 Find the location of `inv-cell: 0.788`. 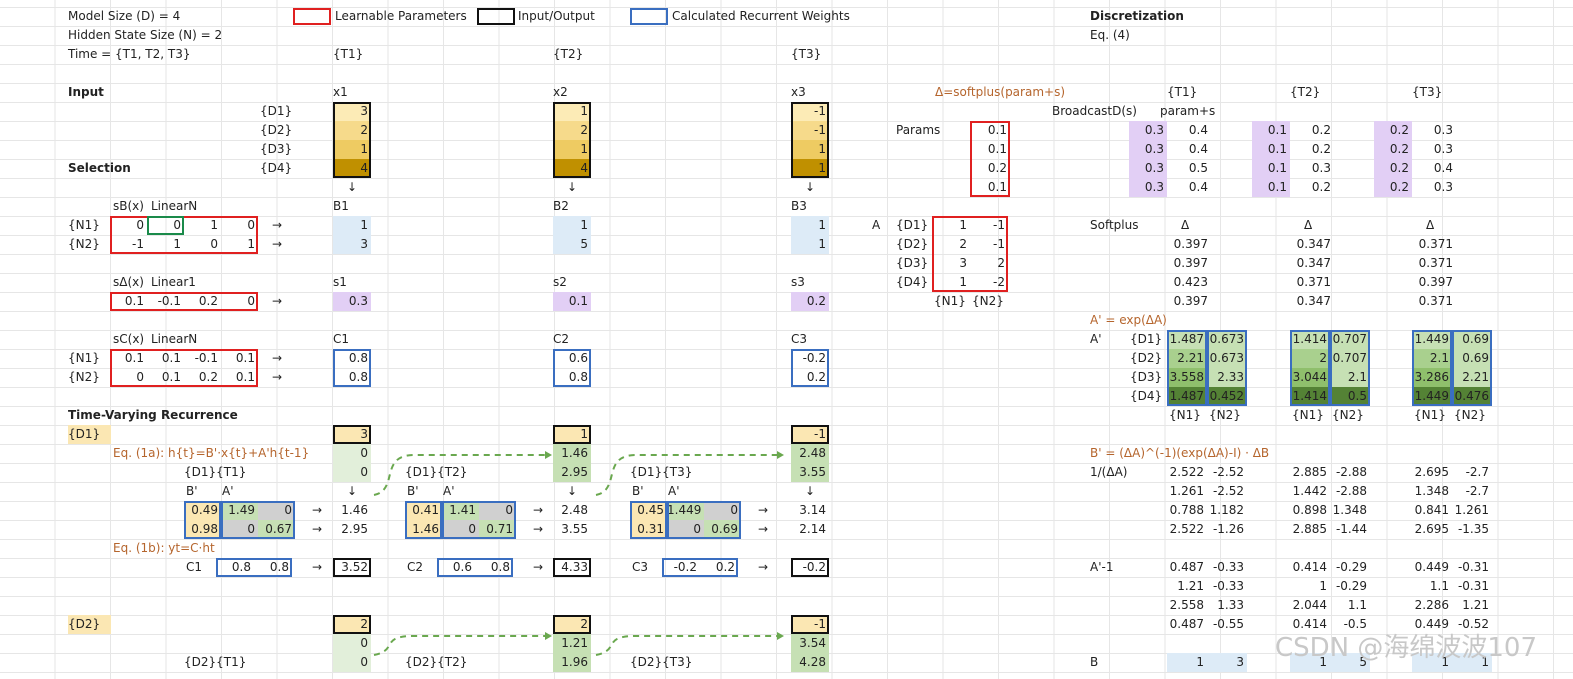

inv-cell: 0.788 is located at coordinates (1186, 510).